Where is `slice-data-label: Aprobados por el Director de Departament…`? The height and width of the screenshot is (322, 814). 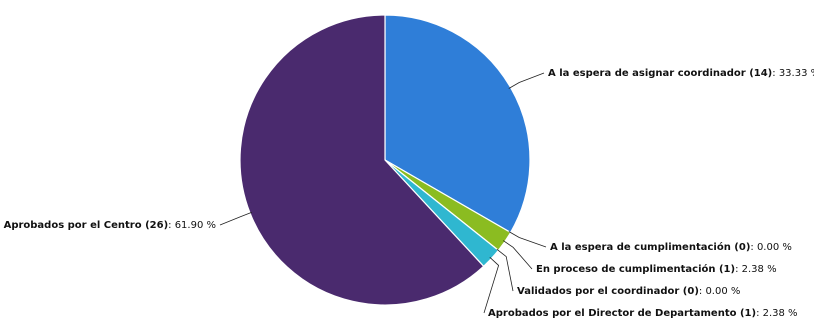
slice-data-label: Aprobados por el Director de Departament… is located at coordinates (643, 313).